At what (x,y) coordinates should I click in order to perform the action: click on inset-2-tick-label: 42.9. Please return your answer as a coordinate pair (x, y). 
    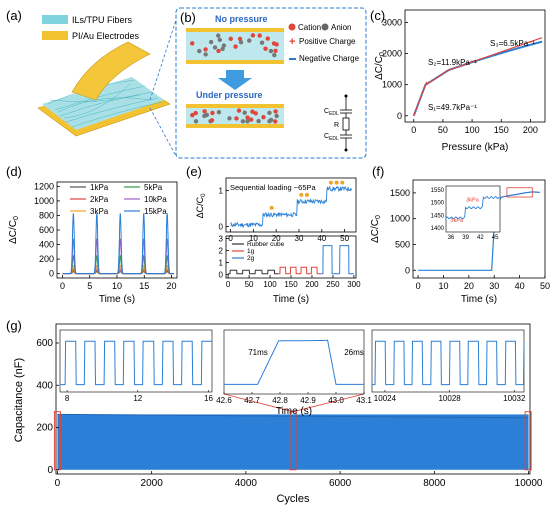
    Looking at the image, I should click on (308, 400).